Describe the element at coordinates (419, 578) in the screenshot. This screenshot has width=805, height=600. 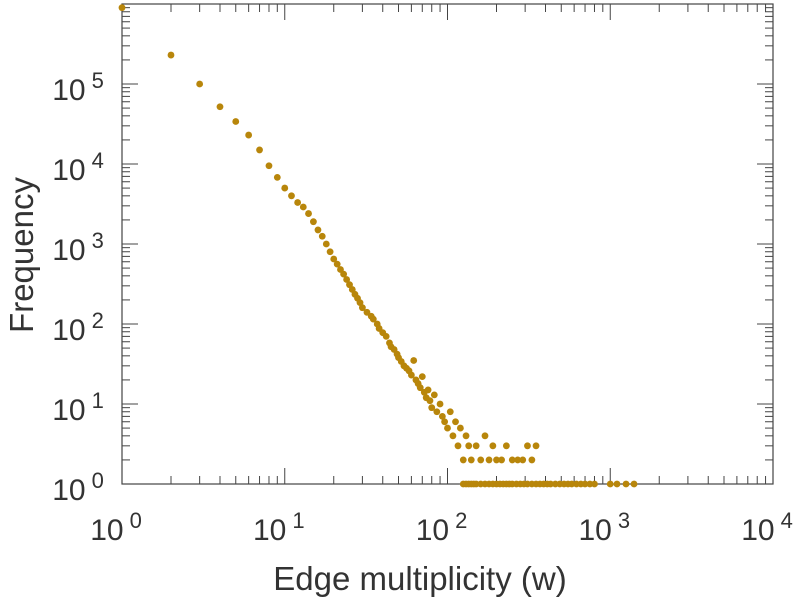
I see `x-axis-title: Edge multiplicity (w)` at that location.